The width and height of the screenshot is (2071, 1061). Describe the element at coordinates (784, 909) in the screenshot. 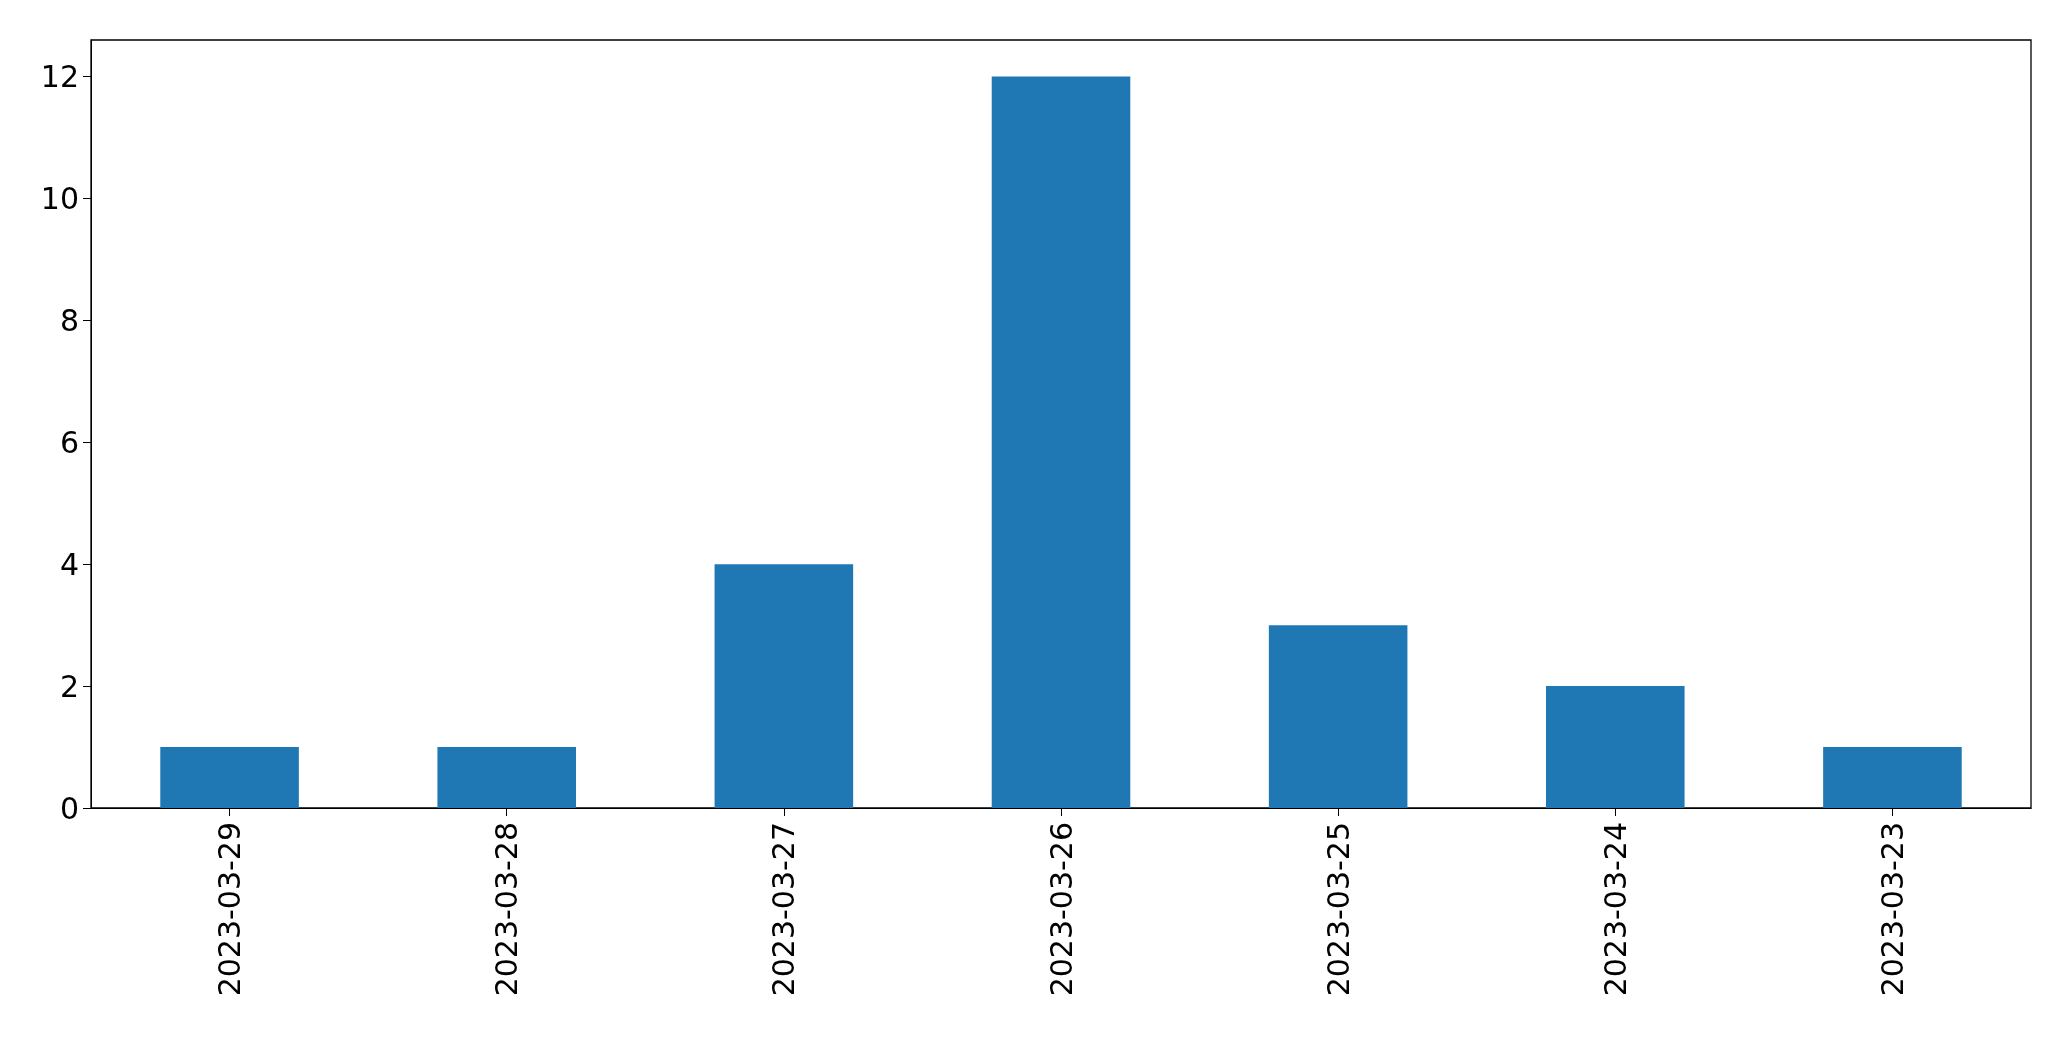

I see `x-tick-label: 2023-03-27` at that location.